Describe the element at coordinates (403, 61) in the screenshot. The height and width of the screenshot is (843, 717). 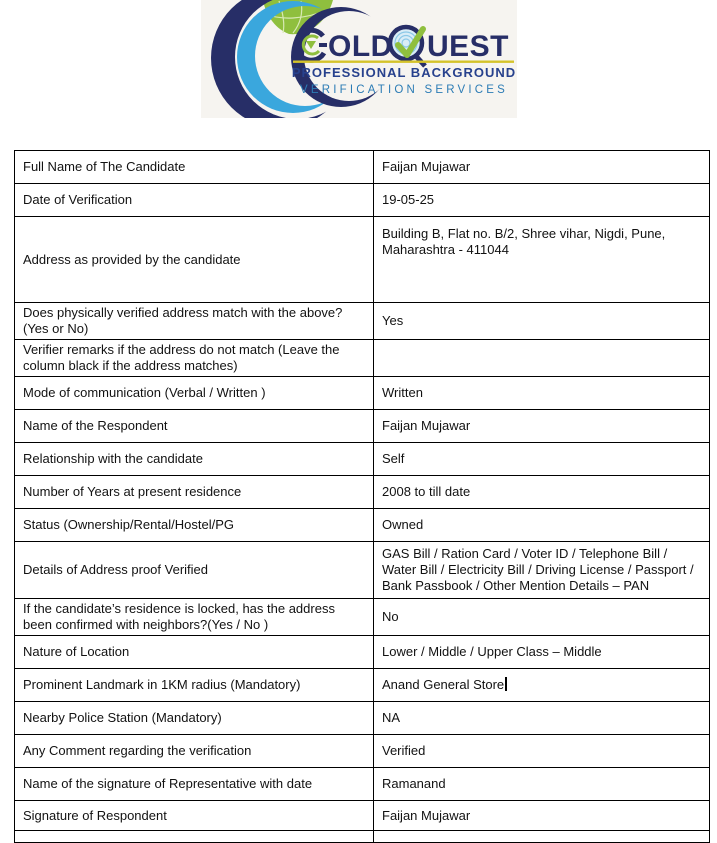
I see `logo-underline` at that location.